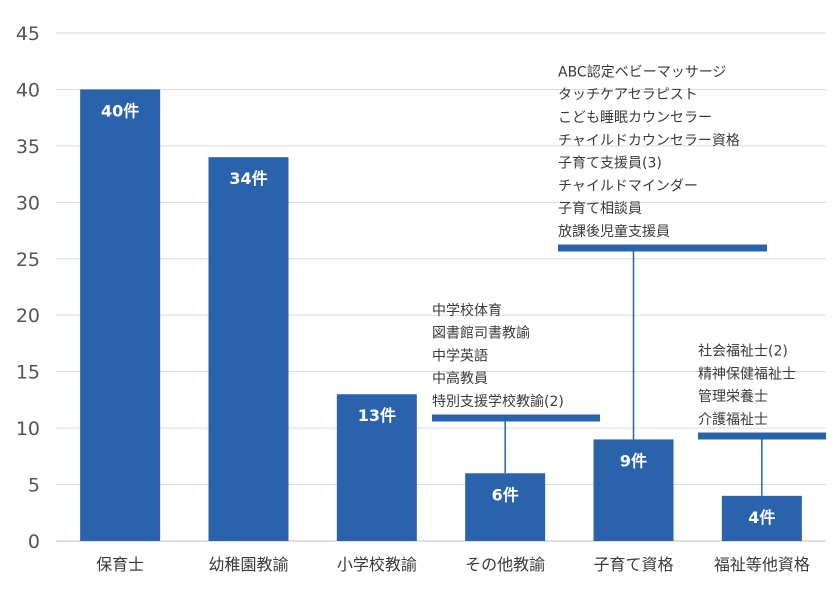  Describe the element at coordinates (649, 141) in the screenshot. I see `callout-item: チャイルドカウンセラー資格` at that location.